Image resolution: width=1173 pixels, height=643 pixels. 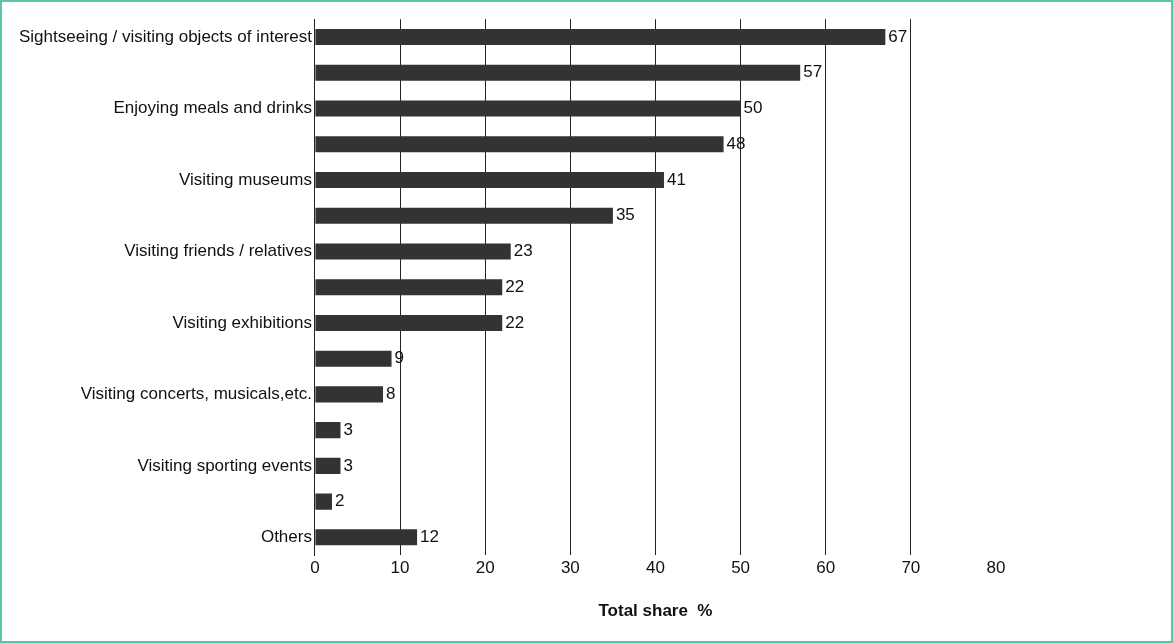 I want to click on x-tick-label: 60, so click(x=826, y=568).